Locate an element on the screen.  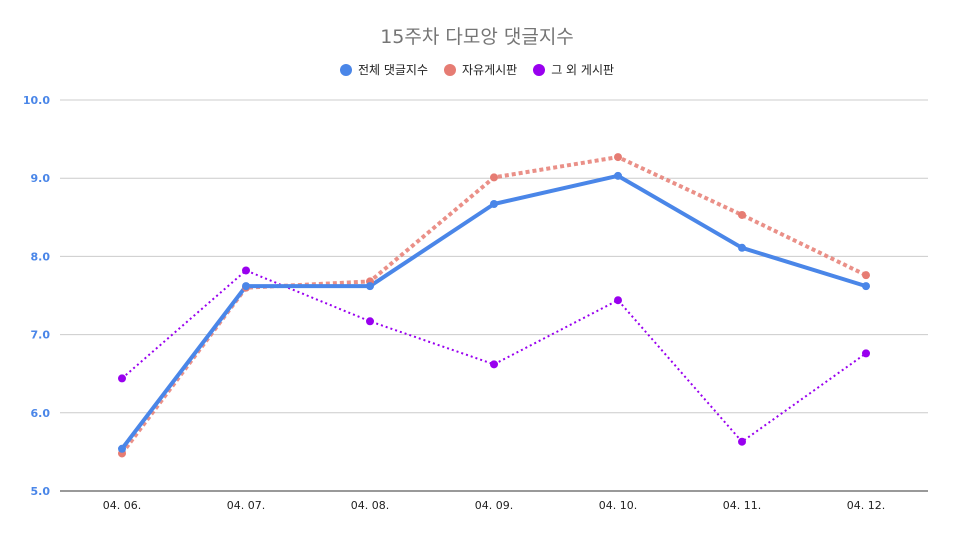
y-tick-label: 7.0 is located at coordinates (41, 335).